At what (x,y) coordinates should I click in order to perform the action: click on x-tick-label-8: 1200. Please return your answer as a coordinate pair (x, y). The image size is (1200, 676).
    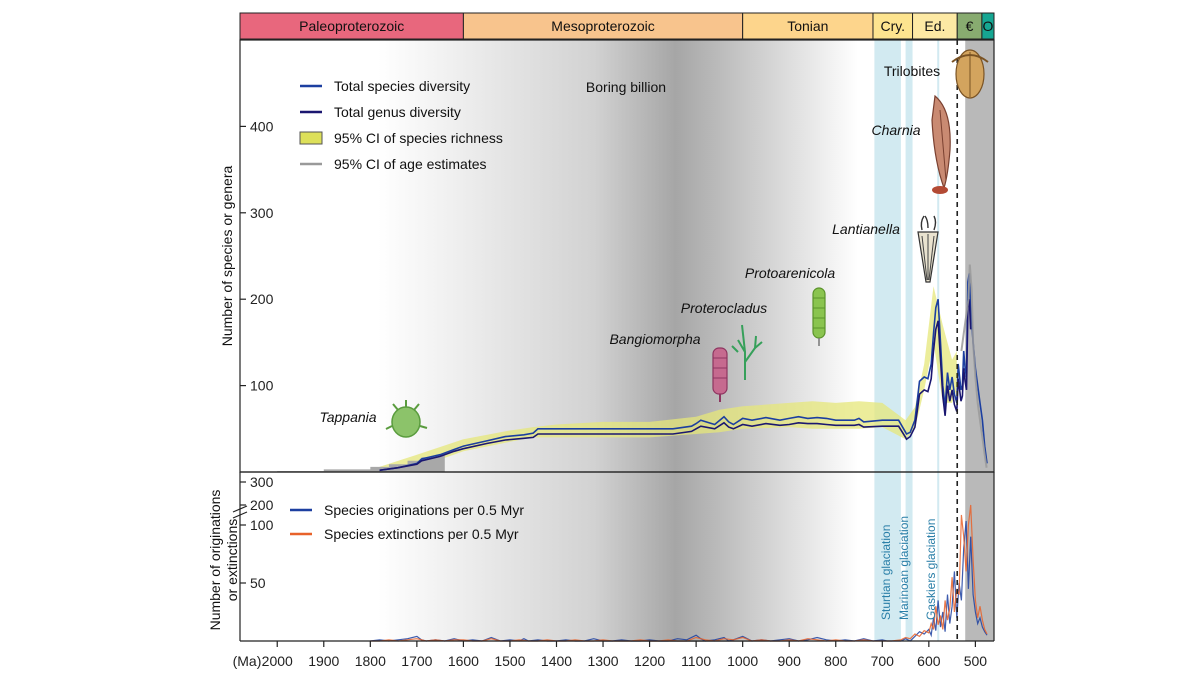
    Looking at the image, I should click on (649, 661).